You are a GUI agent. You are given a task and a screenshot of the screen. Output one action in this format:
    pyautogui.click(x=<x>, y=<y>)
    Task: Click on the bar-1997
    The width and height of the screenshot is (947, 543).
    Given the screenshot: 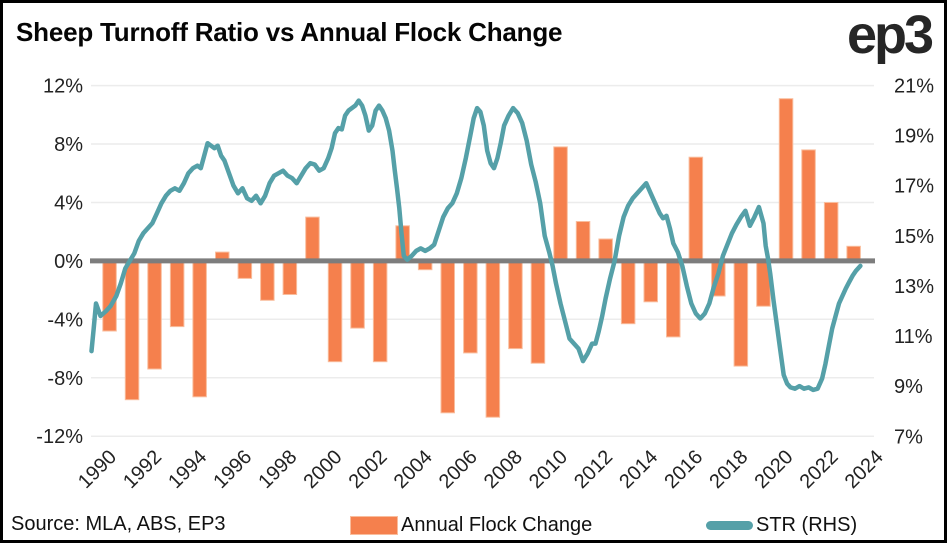 What is the action you would take?
    pyautogui.click(x=267, y=280)
    